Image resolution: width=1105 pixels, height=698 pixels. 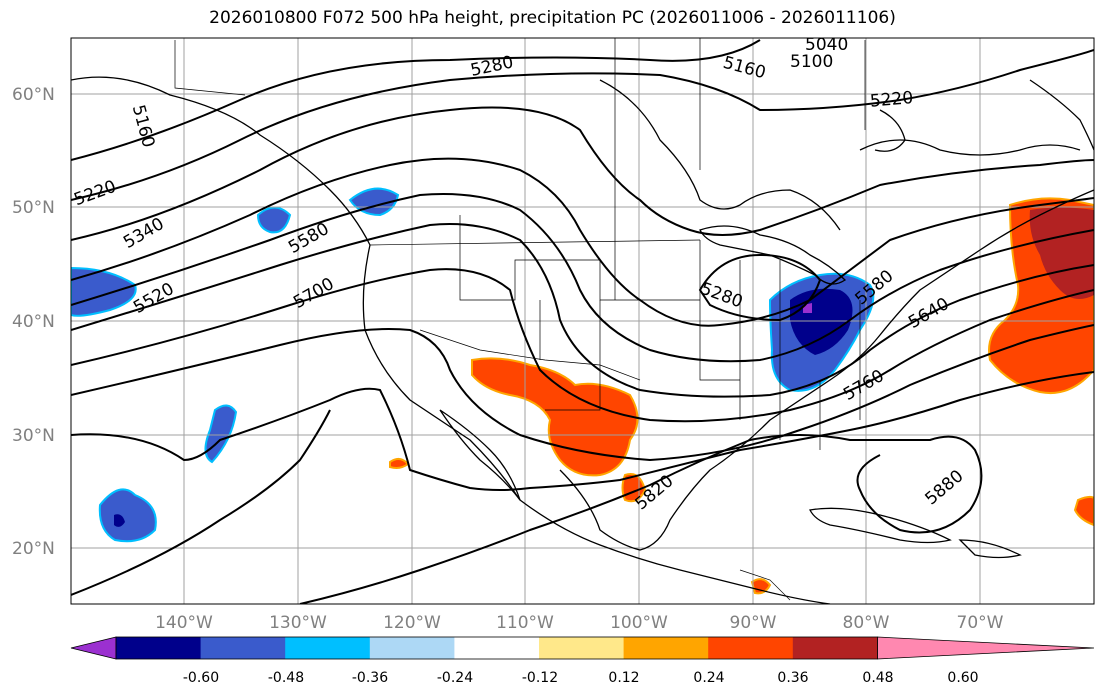 I want to click on colorbar-tick-label: -0.36, so click(x=370, y=678).